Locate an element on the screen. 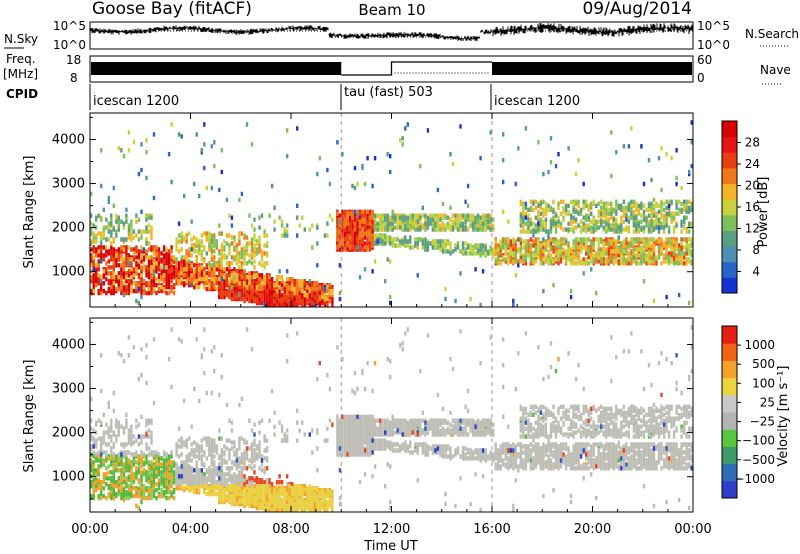 The image size is (800, 554). freq-strip: Freq. [MHz] 18 8 60 0 Nave is located at coordinates (397, 68).